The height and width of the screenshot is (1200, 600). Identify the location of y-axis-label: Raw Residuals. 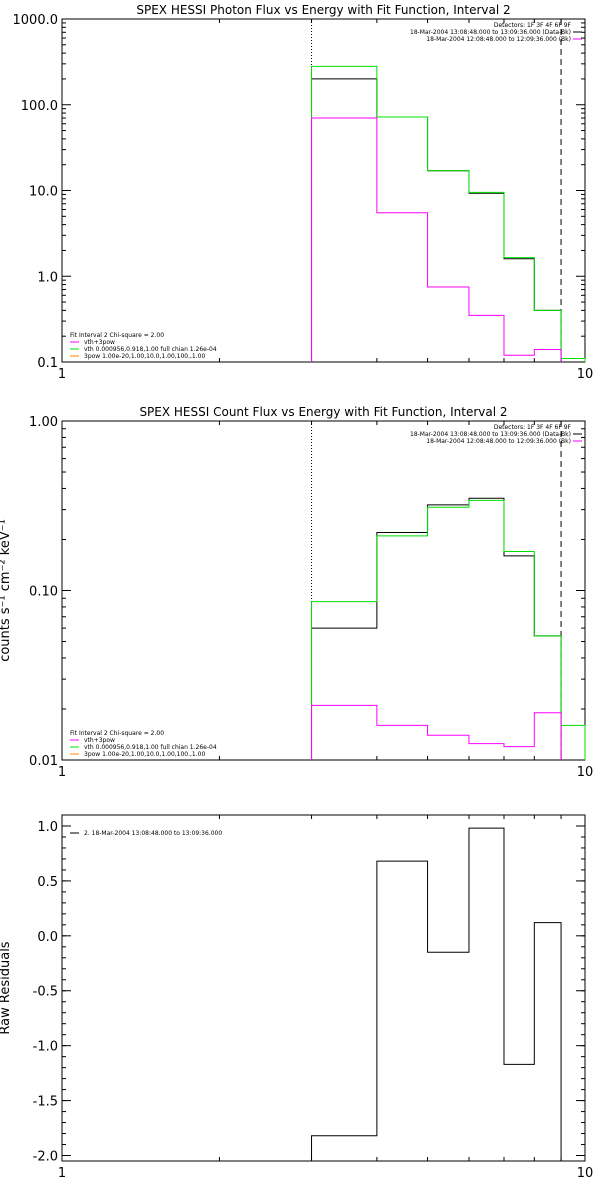
(6, 987).